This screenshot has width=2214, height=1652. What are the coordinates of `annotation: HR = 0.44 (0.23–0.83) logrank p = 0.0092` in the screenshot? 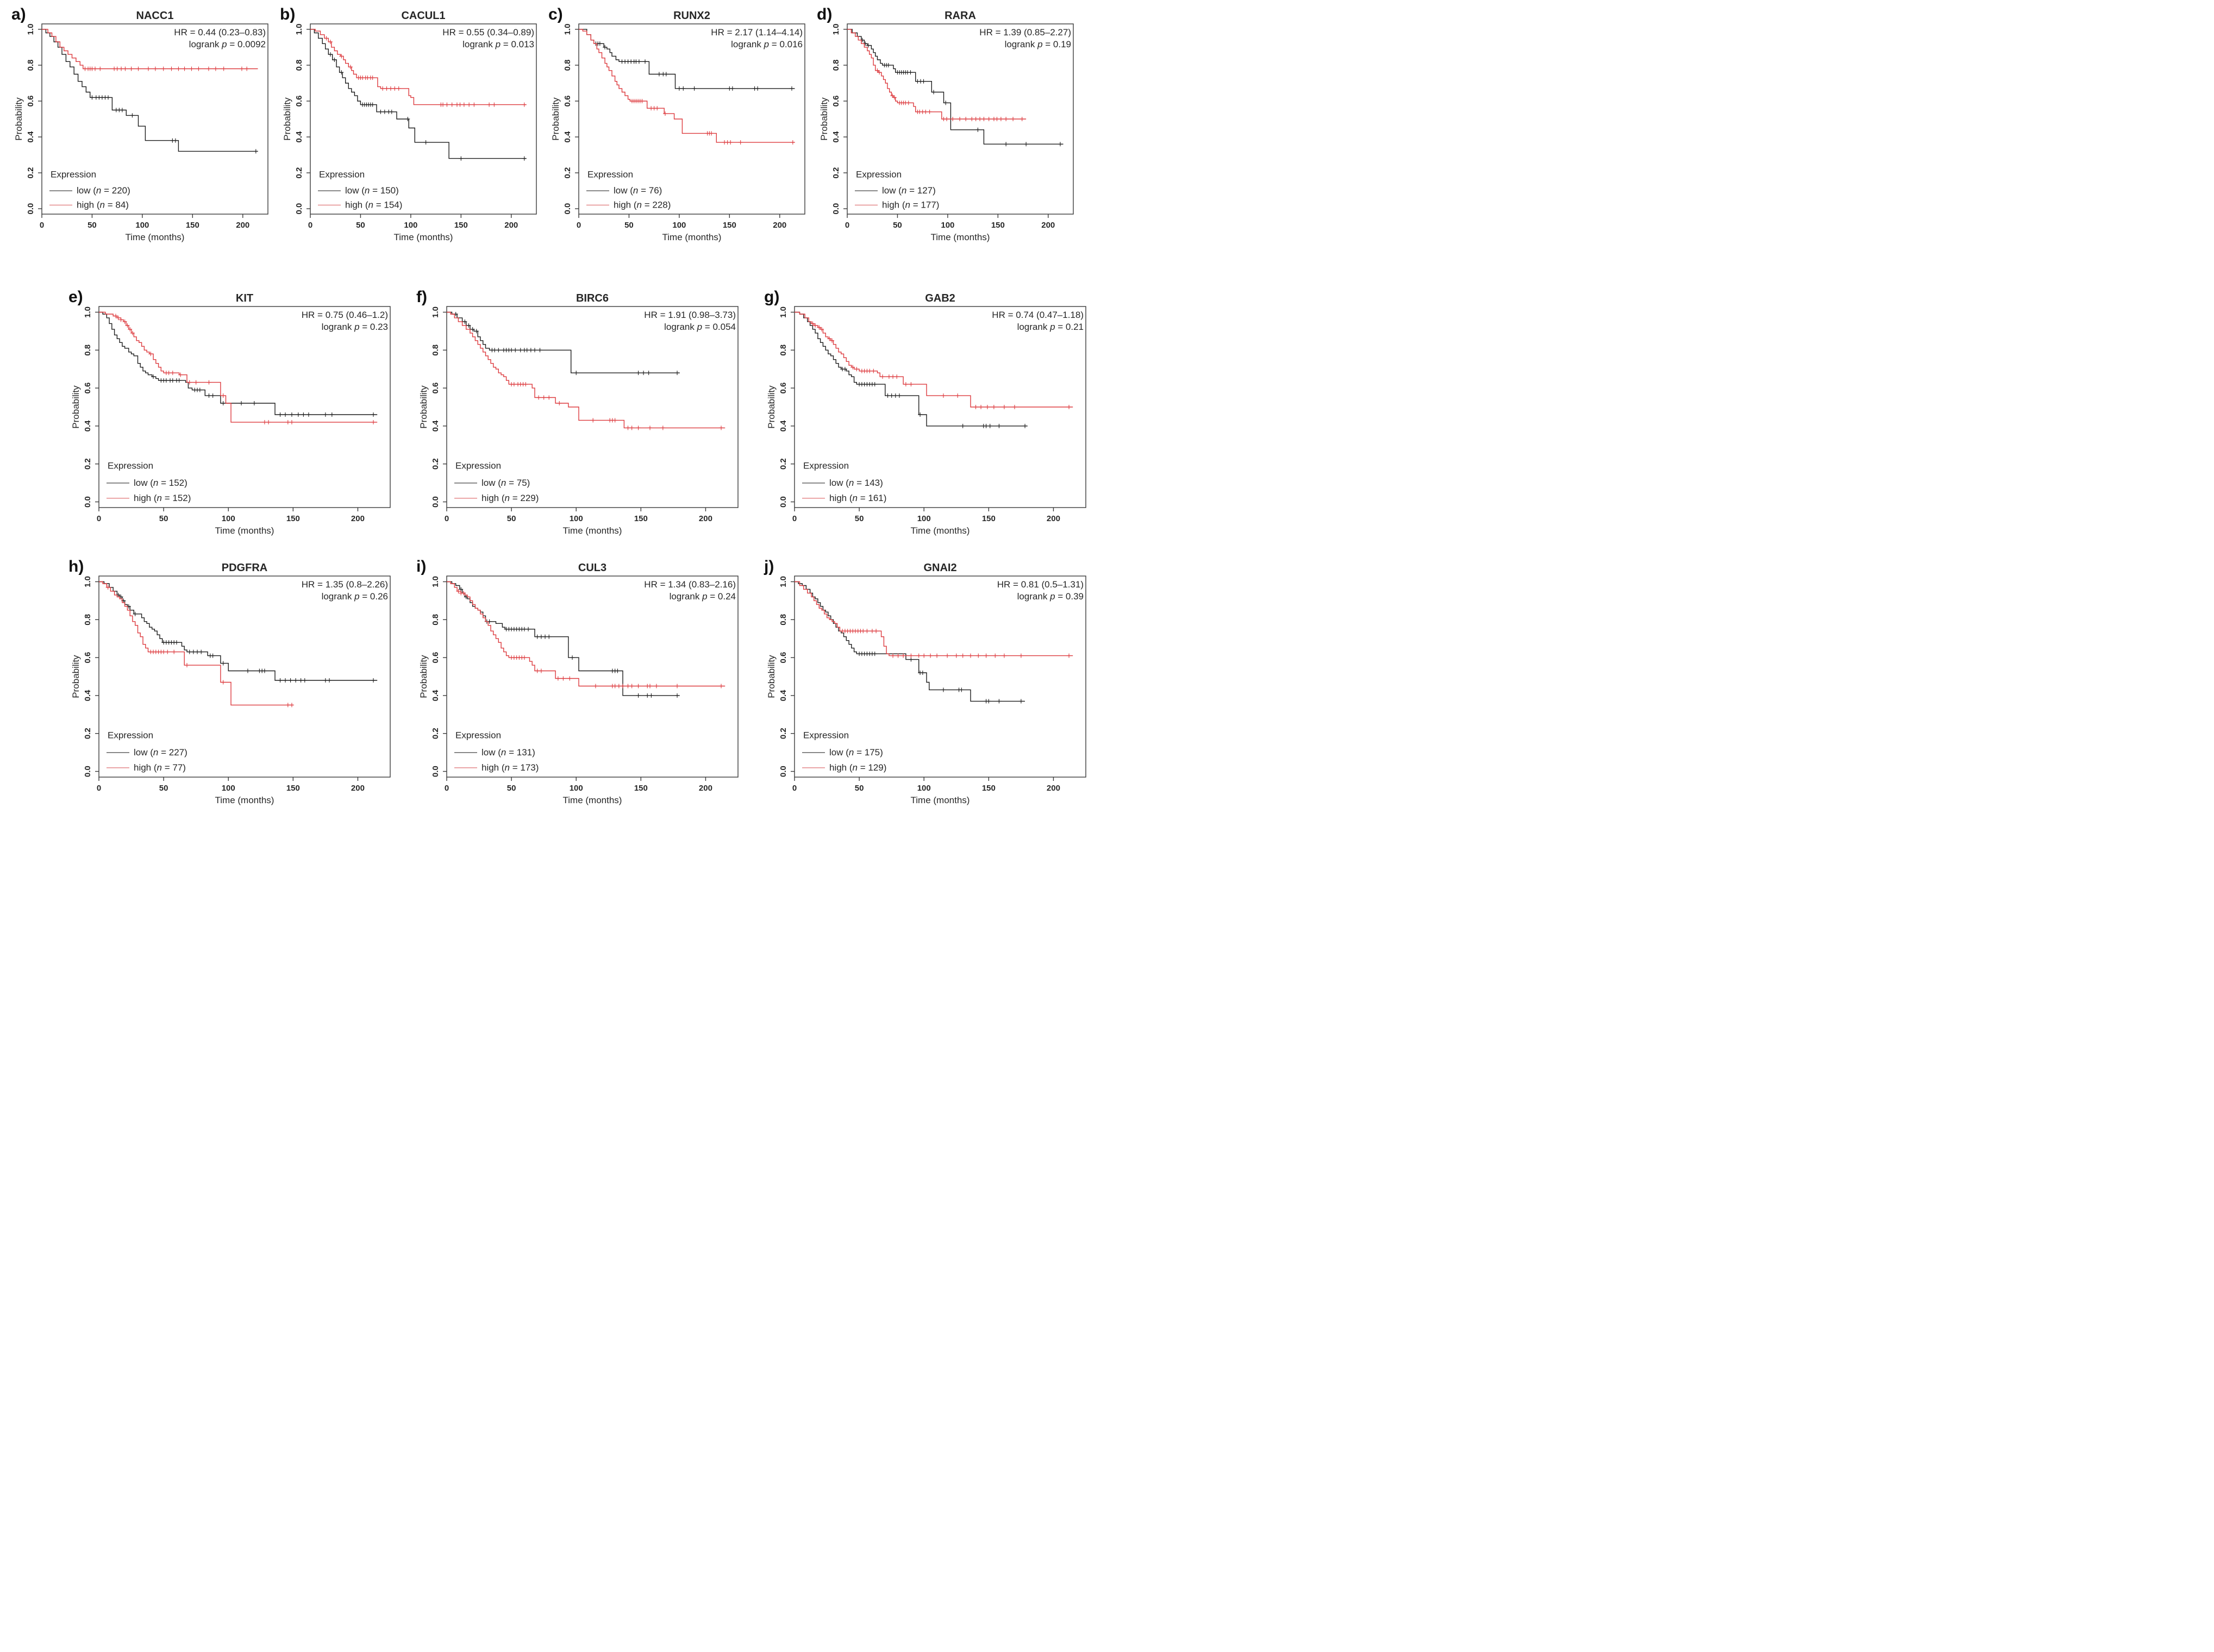 It's located at (220, 38).